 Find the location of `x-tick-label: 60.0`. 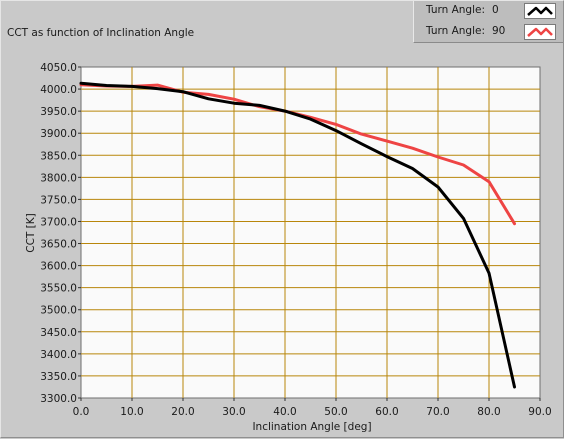

x-tick-label: 60.0 is located at coordinates (386, 412).